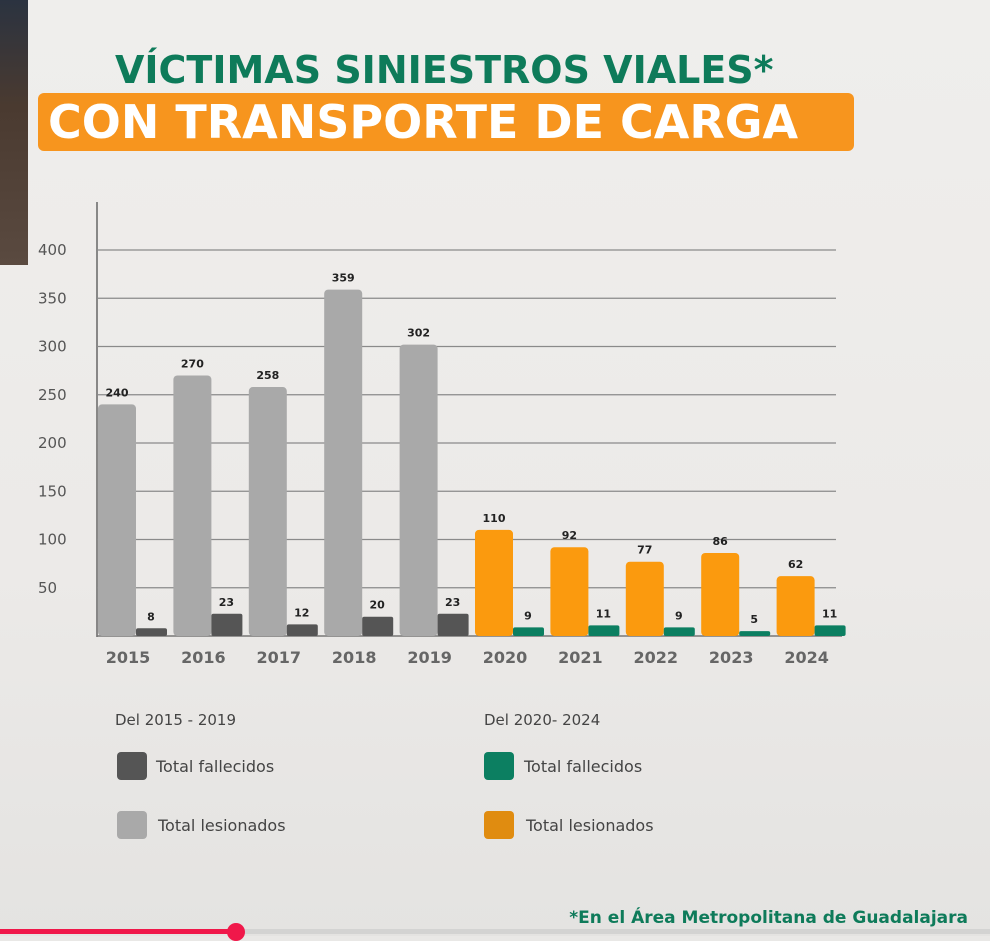  Describe the element at coordinates (499, 766) in the screenshot. I see `legend-swatch-fallecidos-new` at that location.